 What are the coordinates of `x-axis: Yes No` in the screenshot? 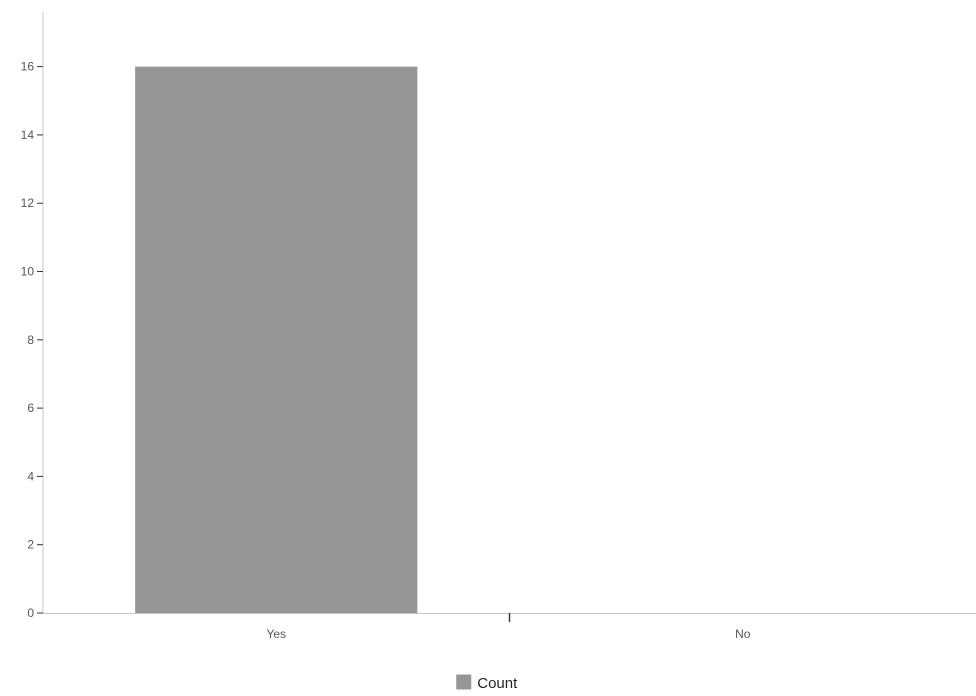 It's located at (509, 627).